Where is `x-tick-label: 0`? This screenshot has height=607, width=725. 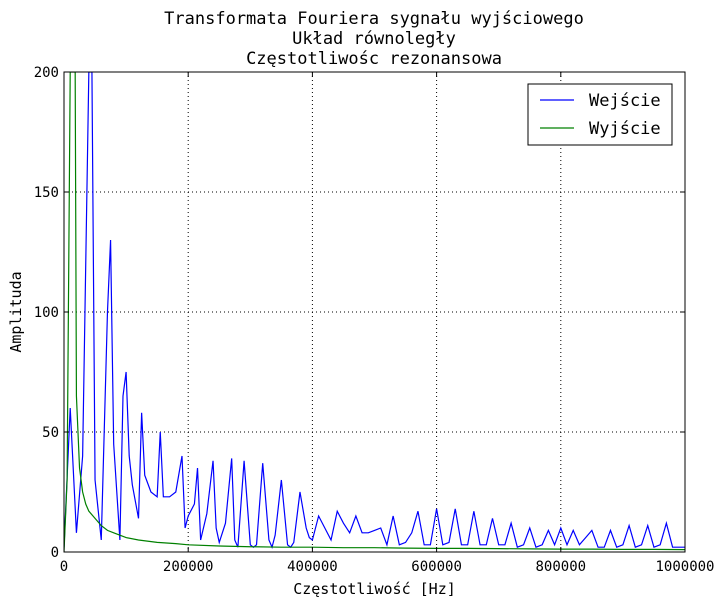
x-tick-label: 0 is located at coordinates (64, 567).